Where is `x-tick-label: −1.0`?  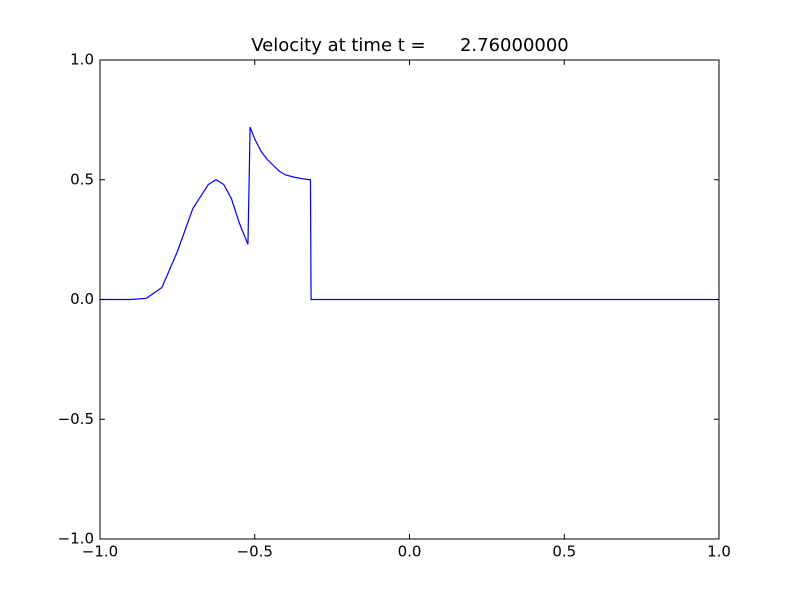
x-tick-label: −1.0 is located at coordinates (100, 552).